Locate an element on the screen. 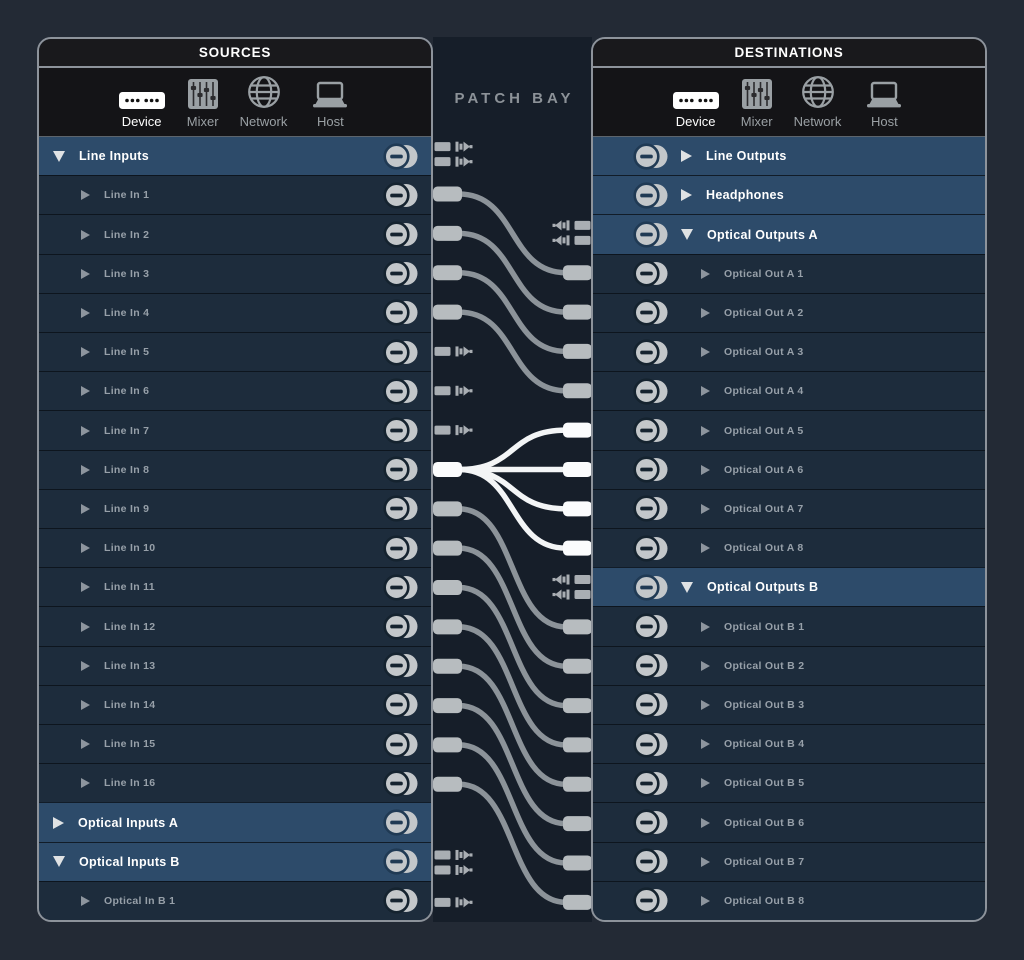 The image size is (1024, 960). destinations-tab-host: Host is located at coordinates (884, 105).